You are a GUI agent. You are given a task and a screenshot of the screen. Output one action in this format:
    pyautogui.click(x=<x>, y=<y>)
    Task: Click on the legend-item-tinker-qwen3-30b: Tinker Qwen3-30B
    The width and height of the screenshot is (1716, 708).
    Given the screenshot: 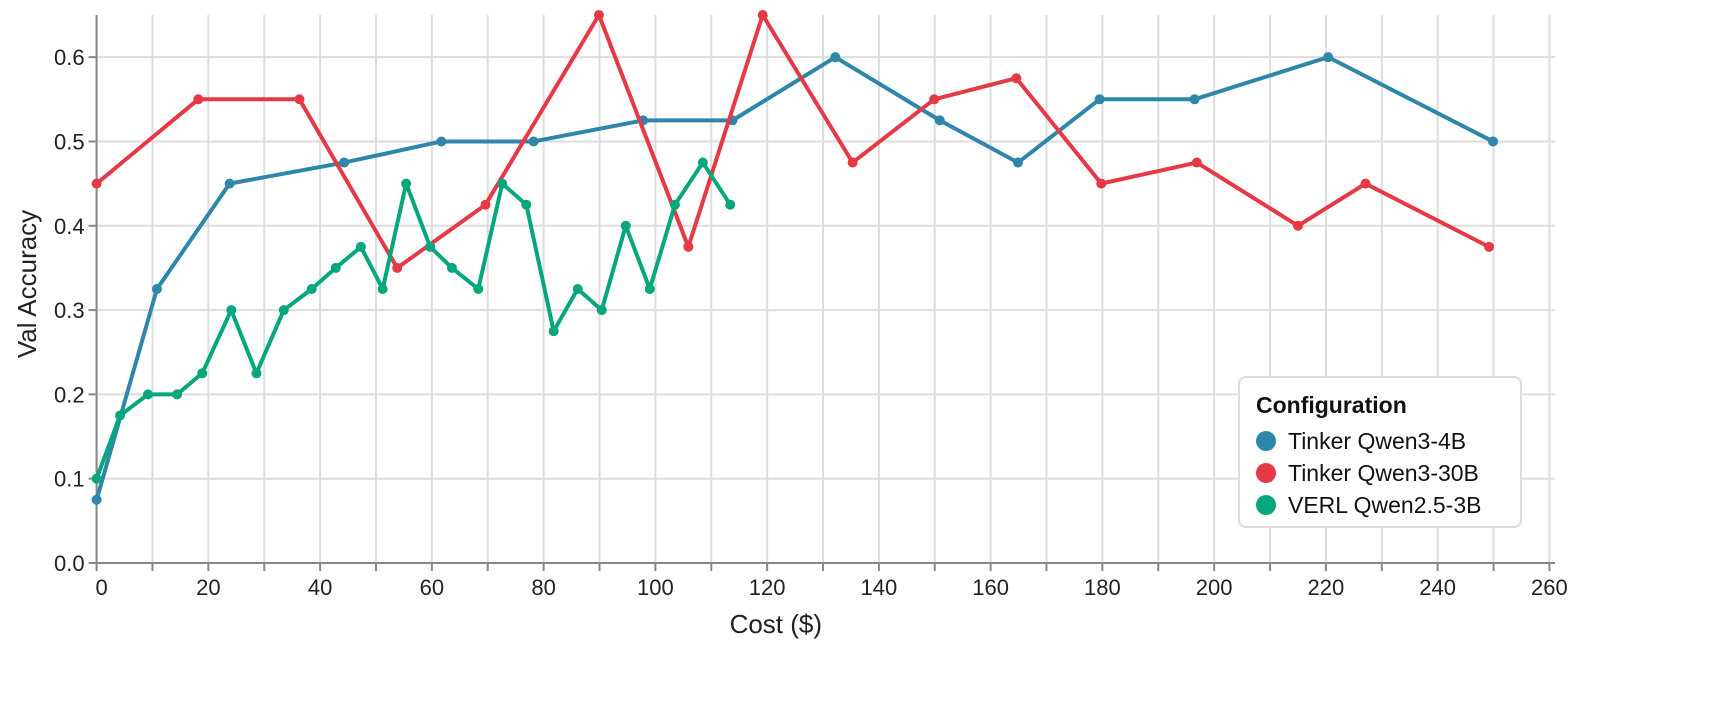 What is the action you would take?
    pyautogui.click(x=1380, y=473)
    